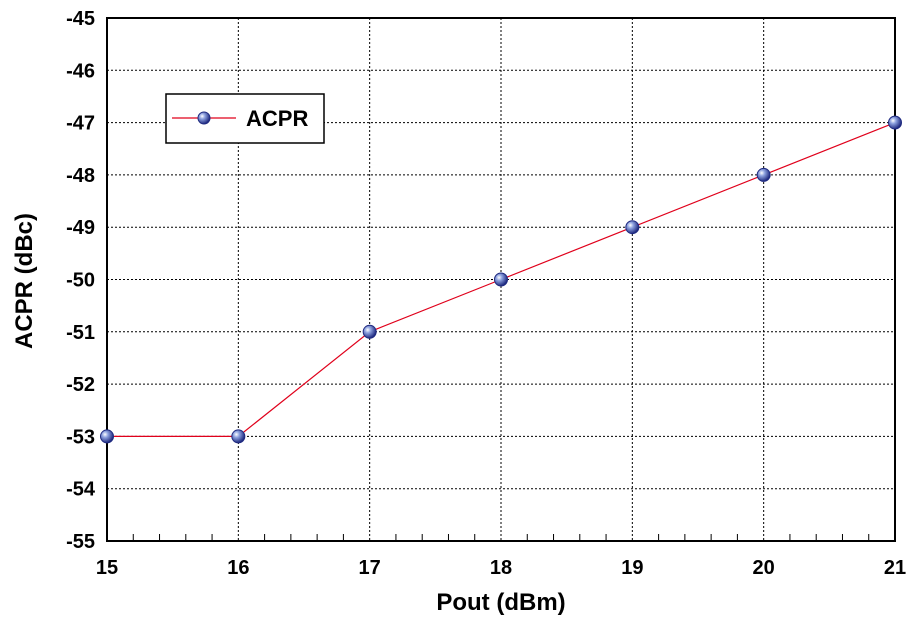 The height and width of the screenshot is (625, 907). Describe the element at coordinates (80, 385) in the screenshot. I see `y-tick-label: -52` at that location.